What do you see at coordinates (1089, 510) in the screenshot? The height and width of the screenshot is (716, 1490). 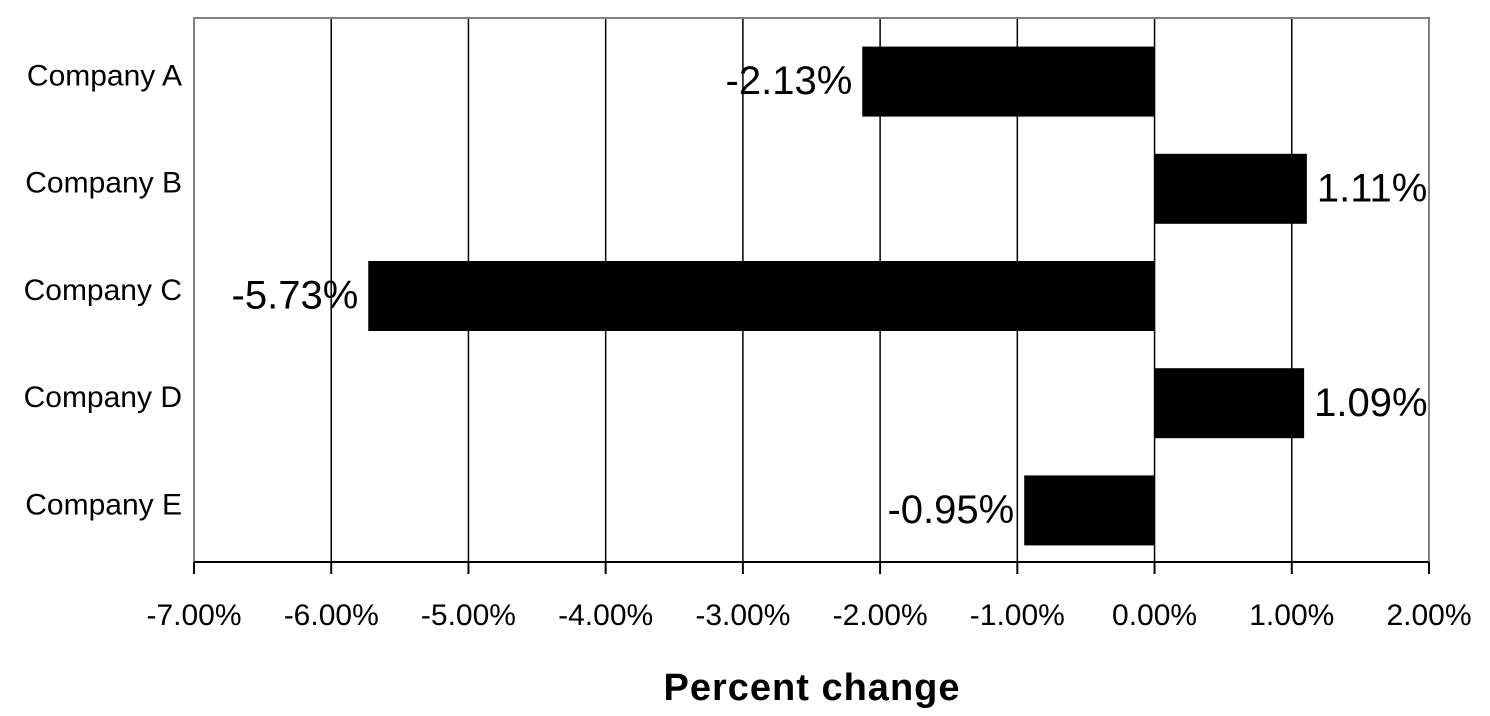 I see `bar-company-e` at bounding box center [1089, 510].